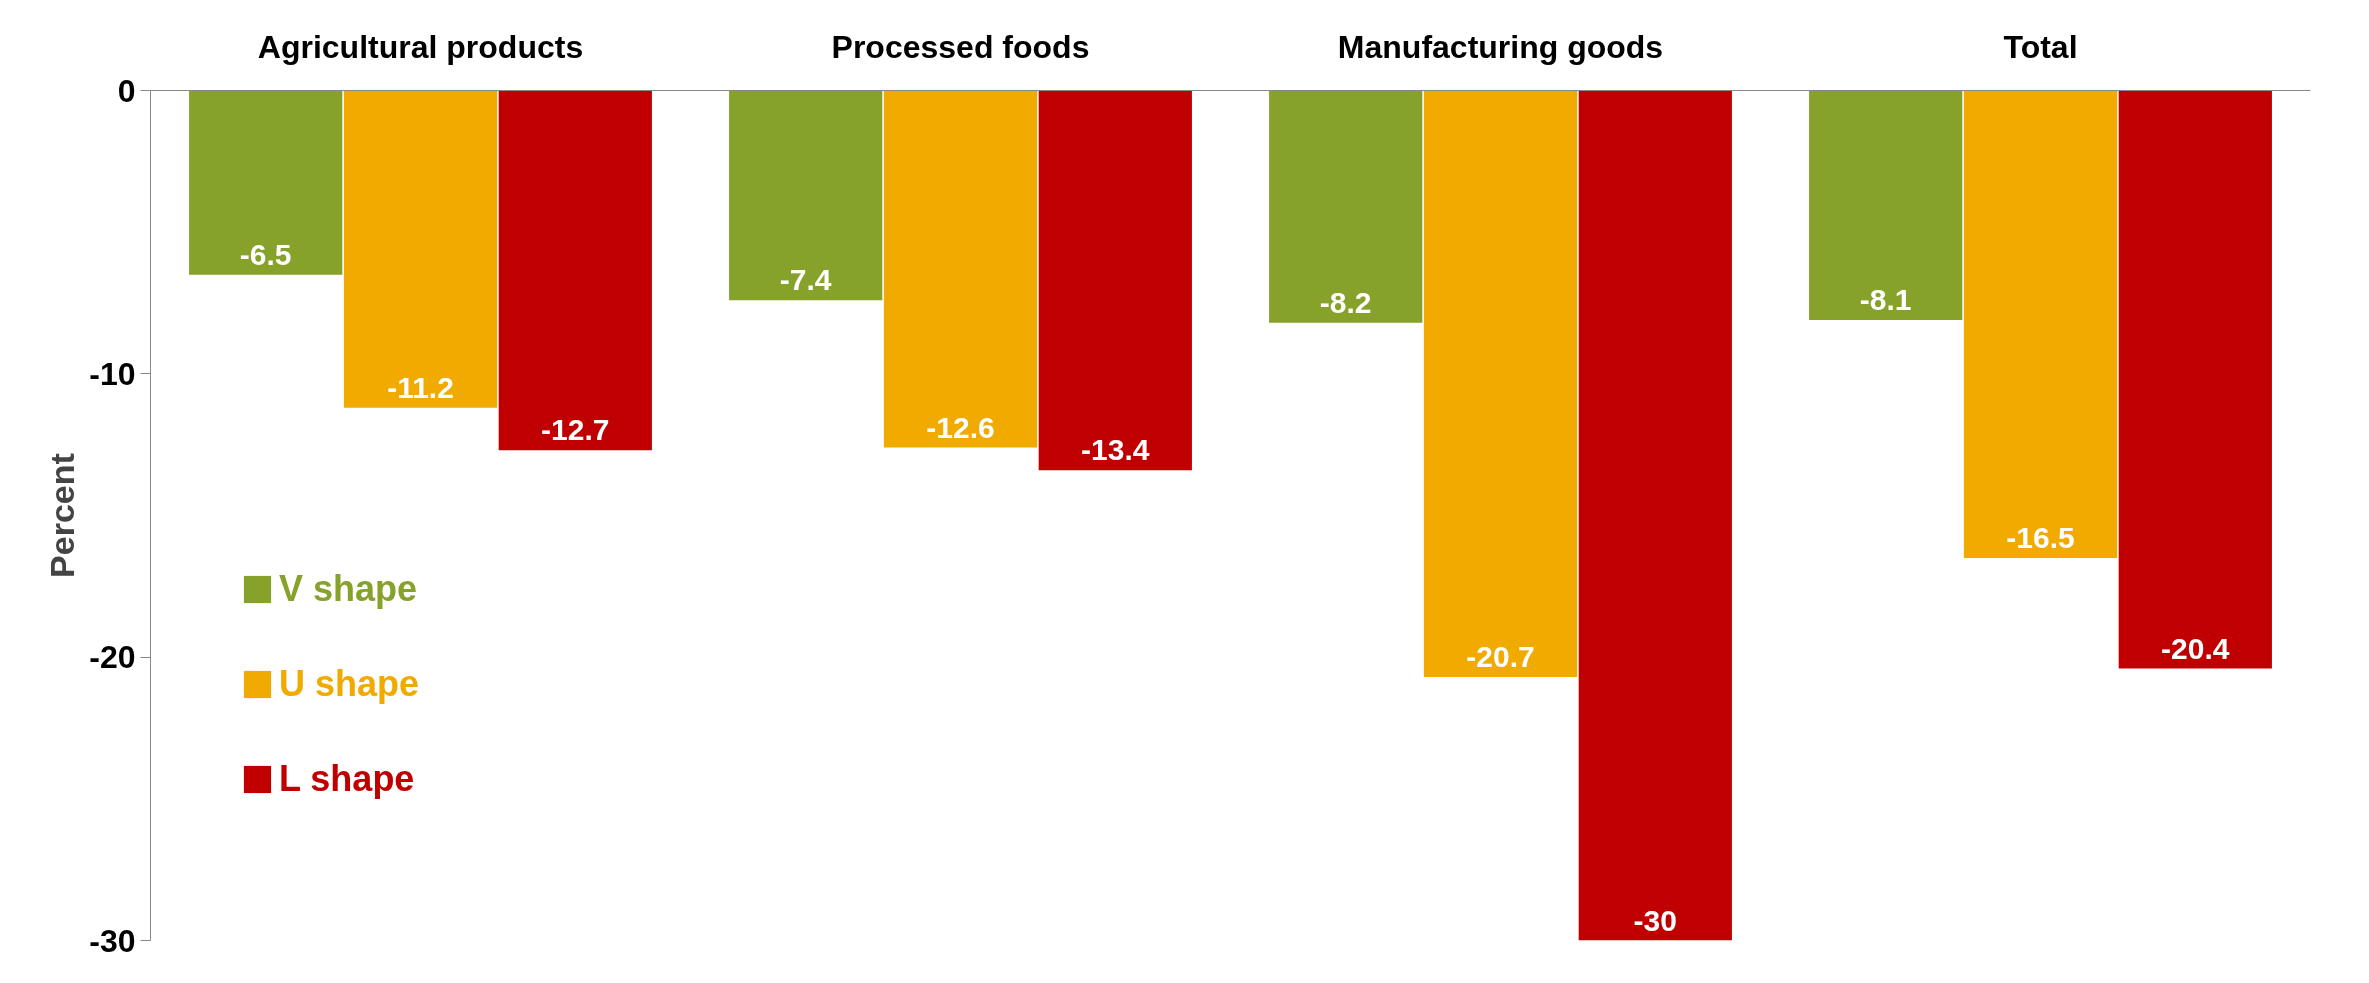 This screenshot has width=2369, height=983. What do you see at coordinates (1655, 920) in the screenshot?
I see `data-label: -30` at bounding box center [1655, 920].